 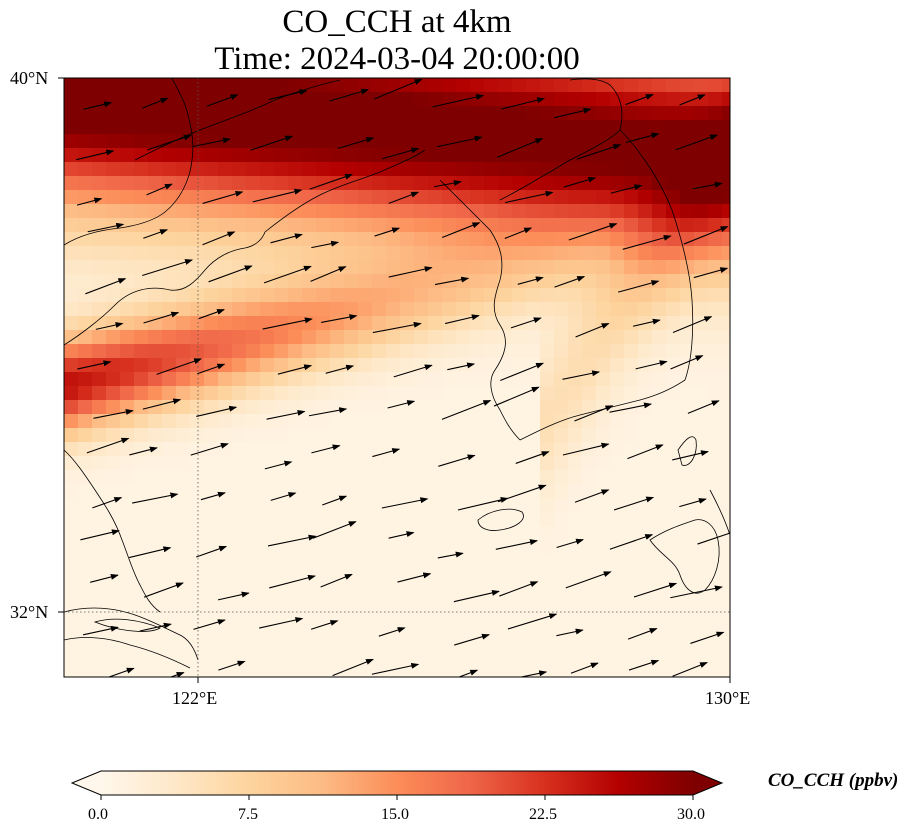 I want to click on colorbar-tick-30: 30.0, so click(x=691, y=814).